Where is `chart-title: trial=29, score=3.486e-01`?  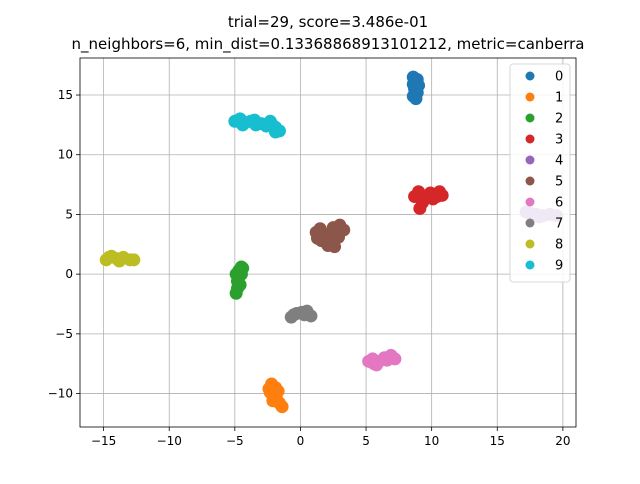
chart-title: trial=29, score=3.486e-01 is located at coordinates (328, 22).